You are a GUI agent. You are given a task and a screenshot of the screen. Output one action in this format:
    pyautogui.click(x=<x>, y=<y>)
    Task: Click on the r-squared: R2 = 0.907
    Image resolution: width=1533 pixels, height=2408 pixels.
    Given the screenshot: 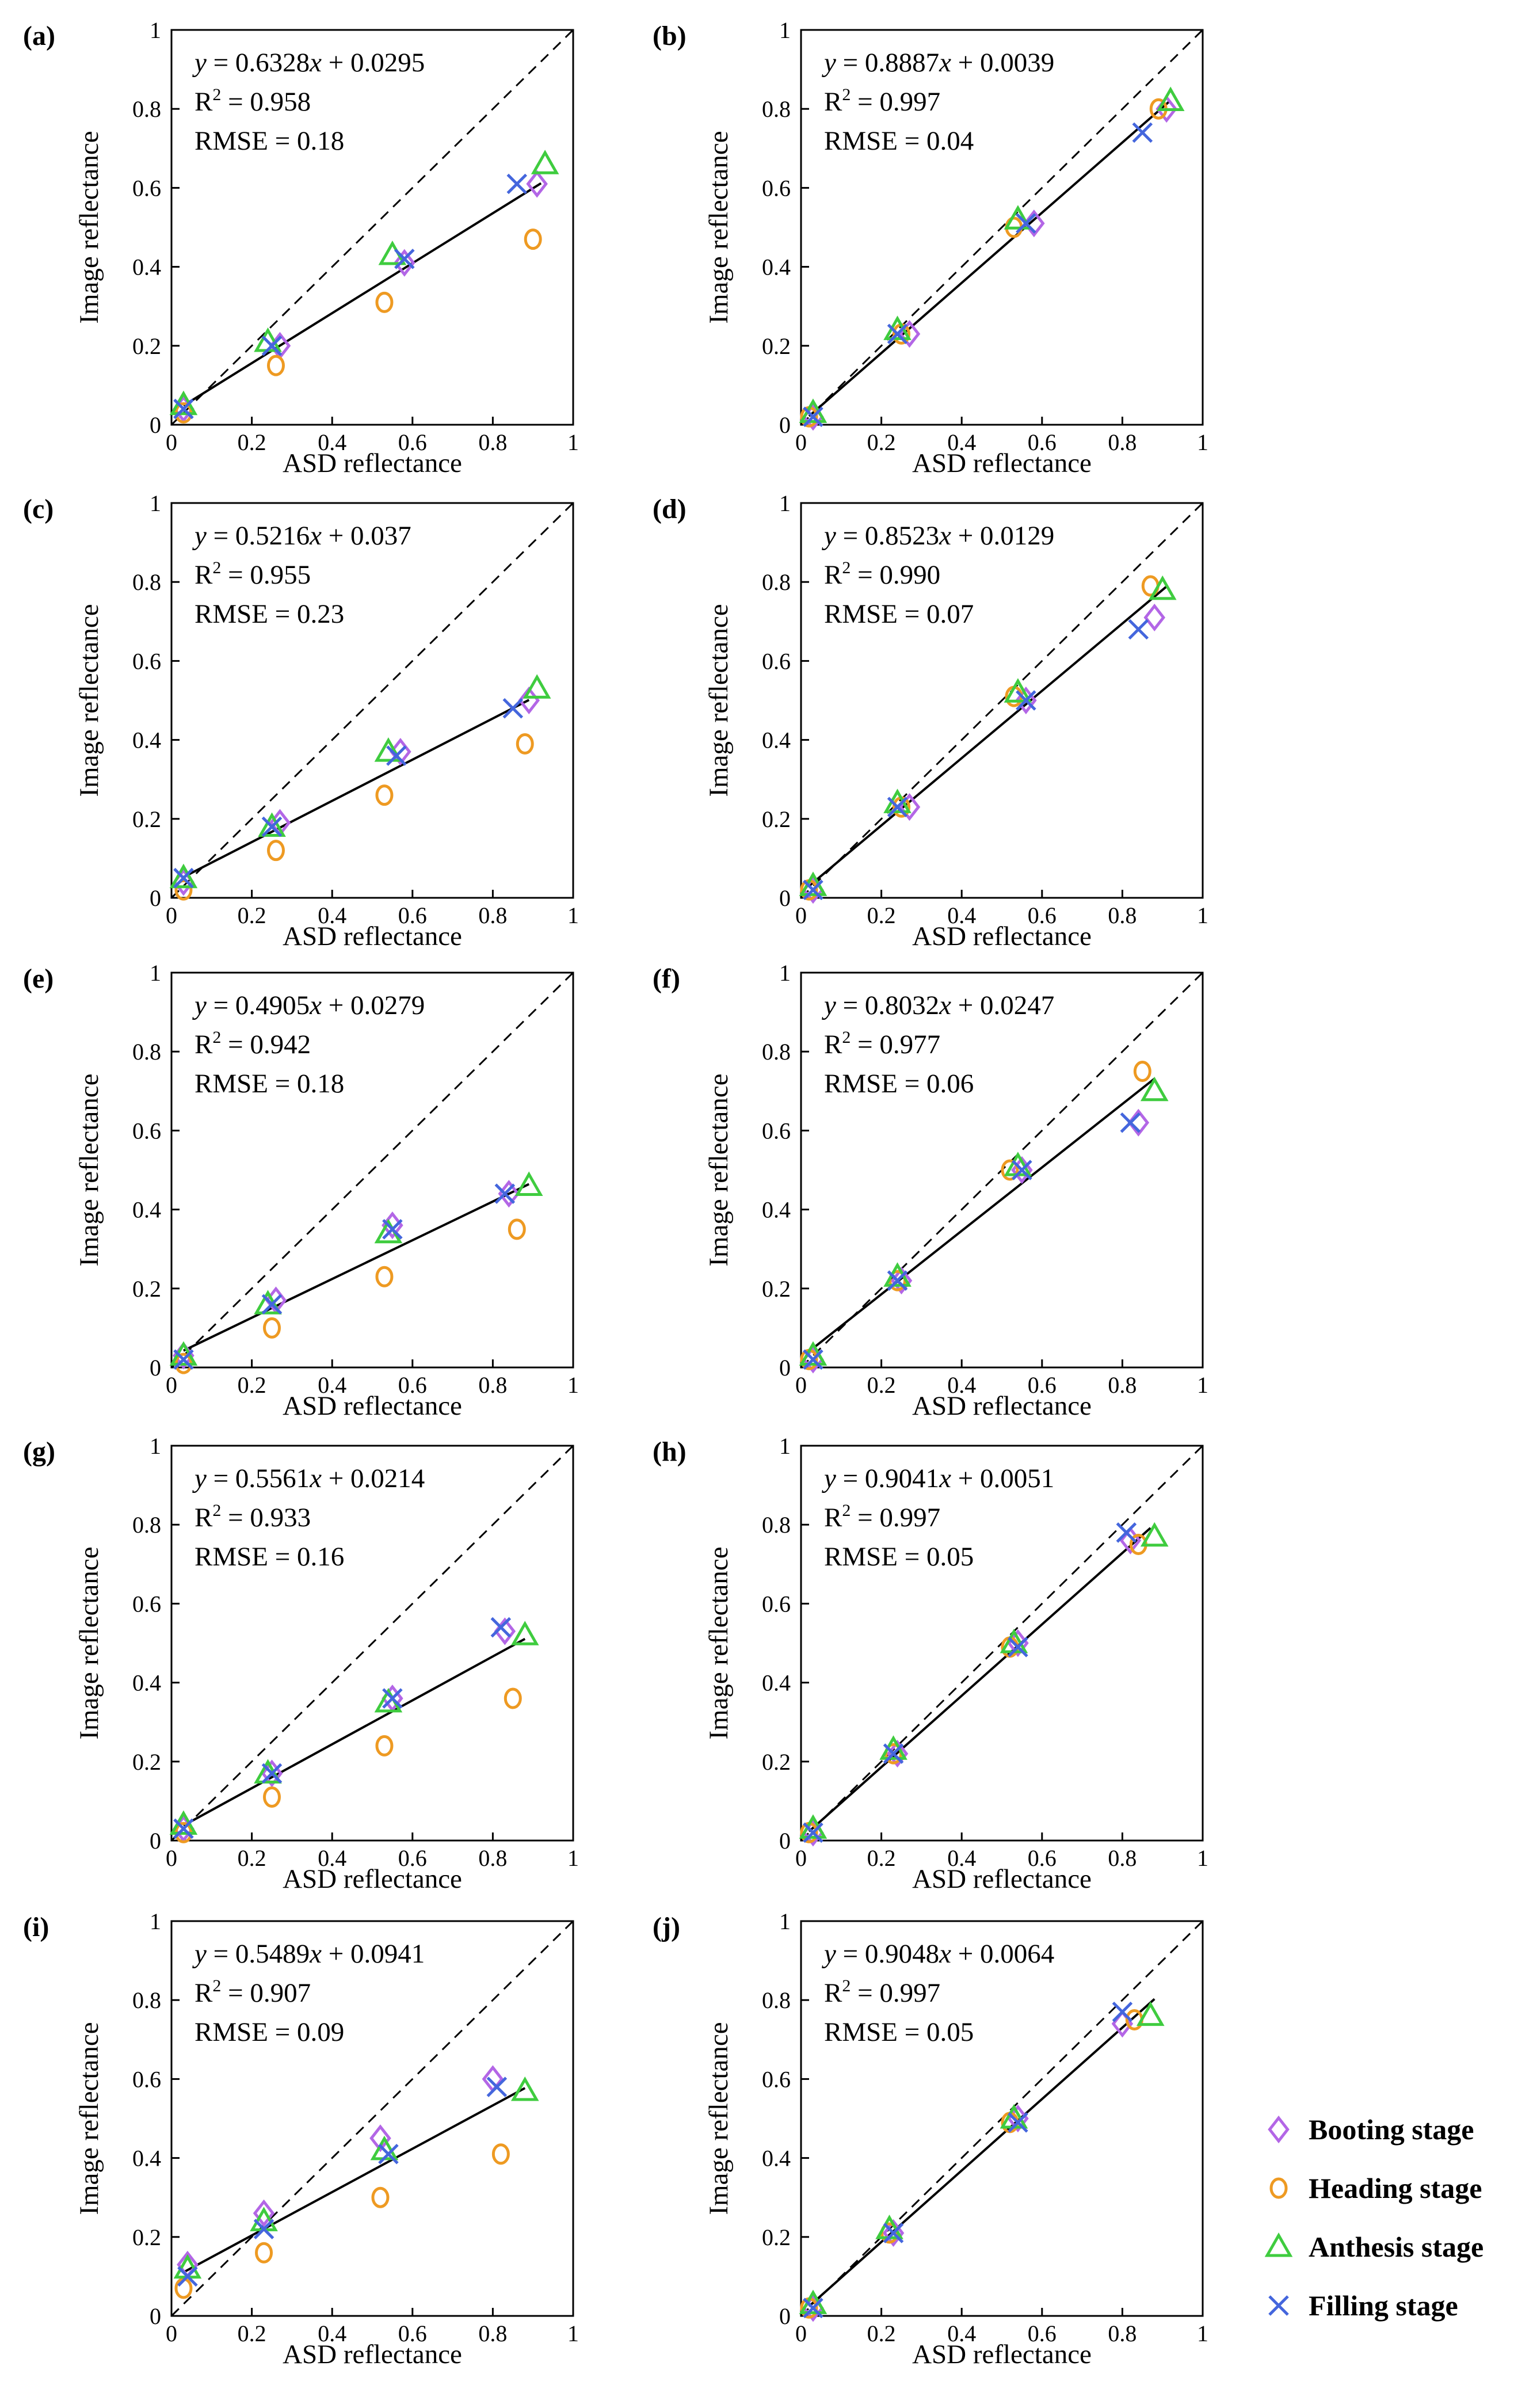 What is the action you would take?
    pyautogui.click(x=253, y=1992)
    